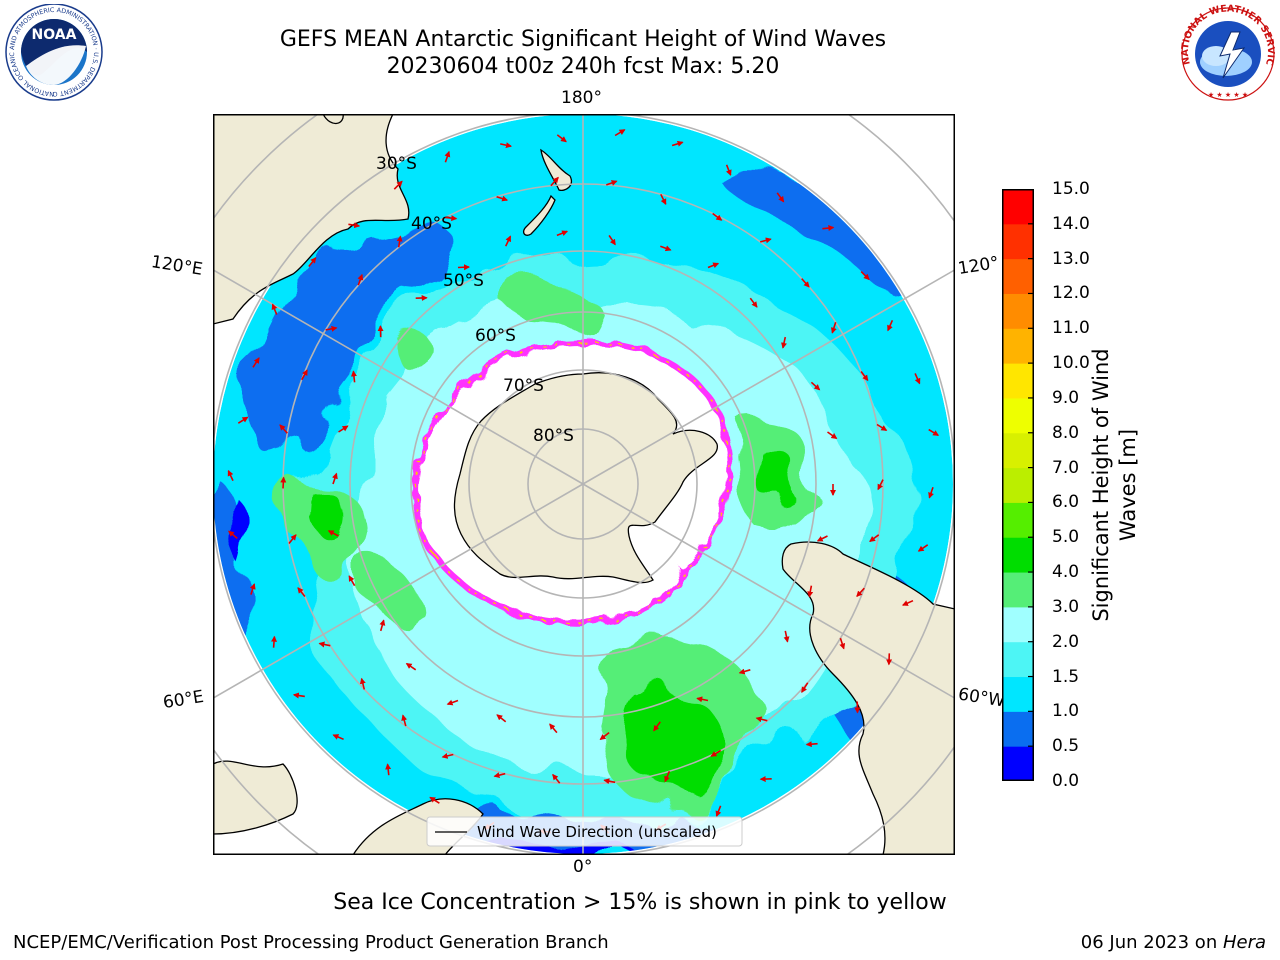 This screenshot has width=1280, height=960. Describe the element at coordinates (1173, 942) in the screenshot. I see `date-text: 06 Jun 2023 on Hera` at that location.